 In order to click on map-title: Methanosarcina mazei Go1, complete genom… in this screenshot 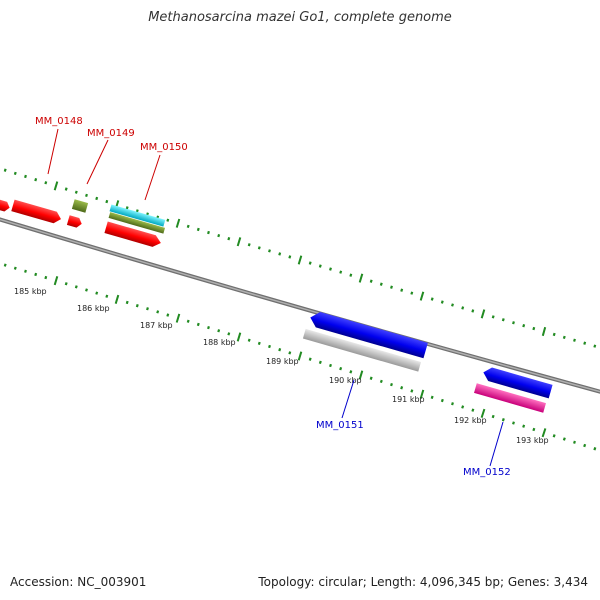, I will do `click(300, 17)`.